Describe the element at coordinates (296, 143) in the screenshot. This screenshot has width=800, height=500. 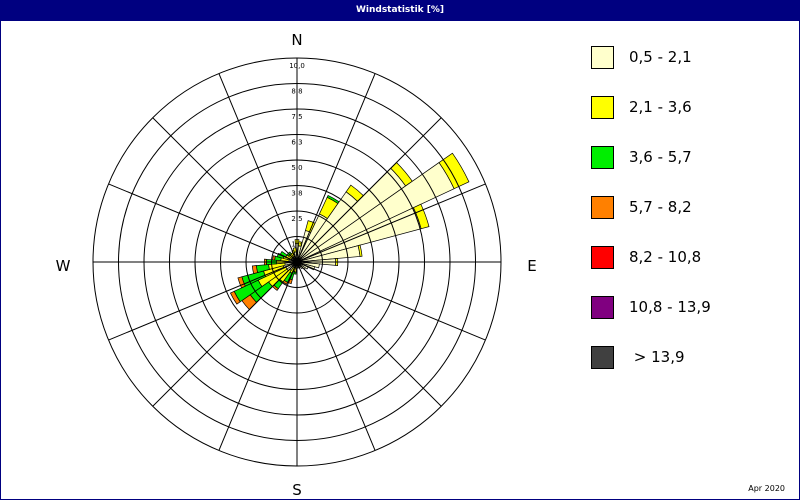
I see `ring-label: 6,3` at that location.